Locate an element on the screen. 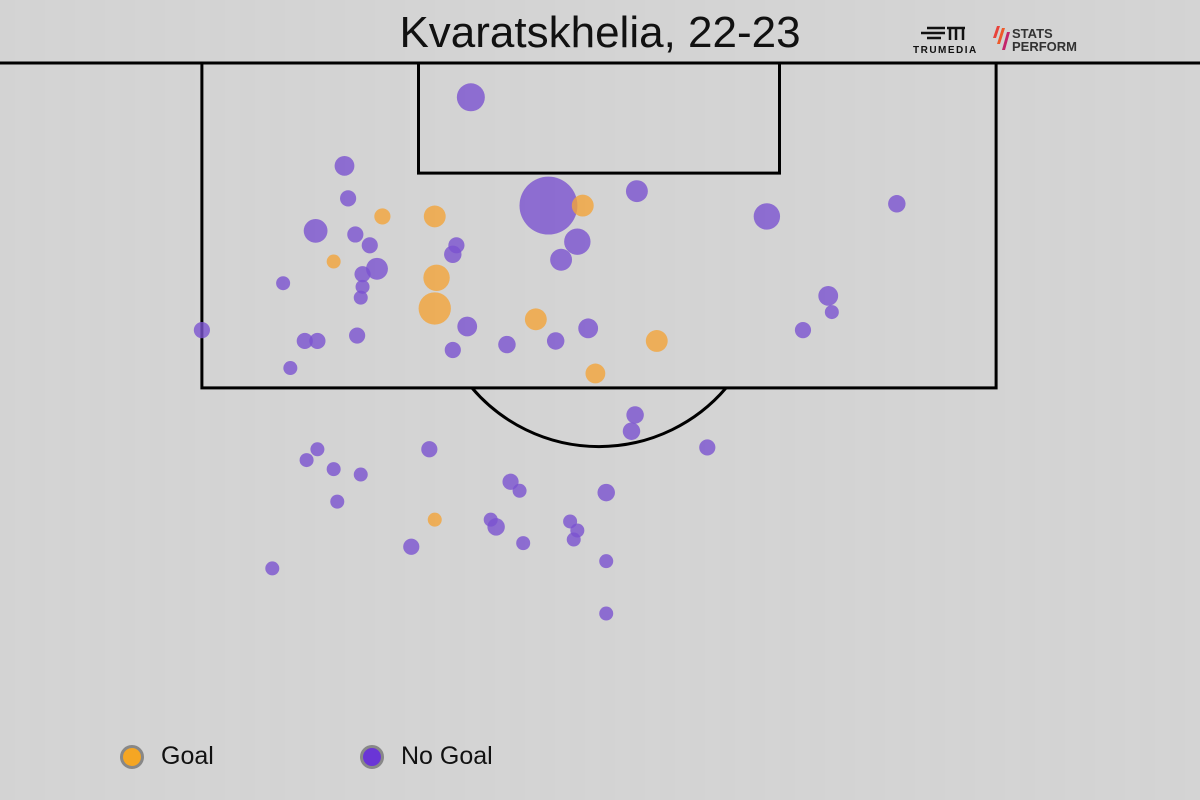 The height and width of the screenshot is (800, 1200). no-goal-marker-icon is located at coordinates (372, 756).